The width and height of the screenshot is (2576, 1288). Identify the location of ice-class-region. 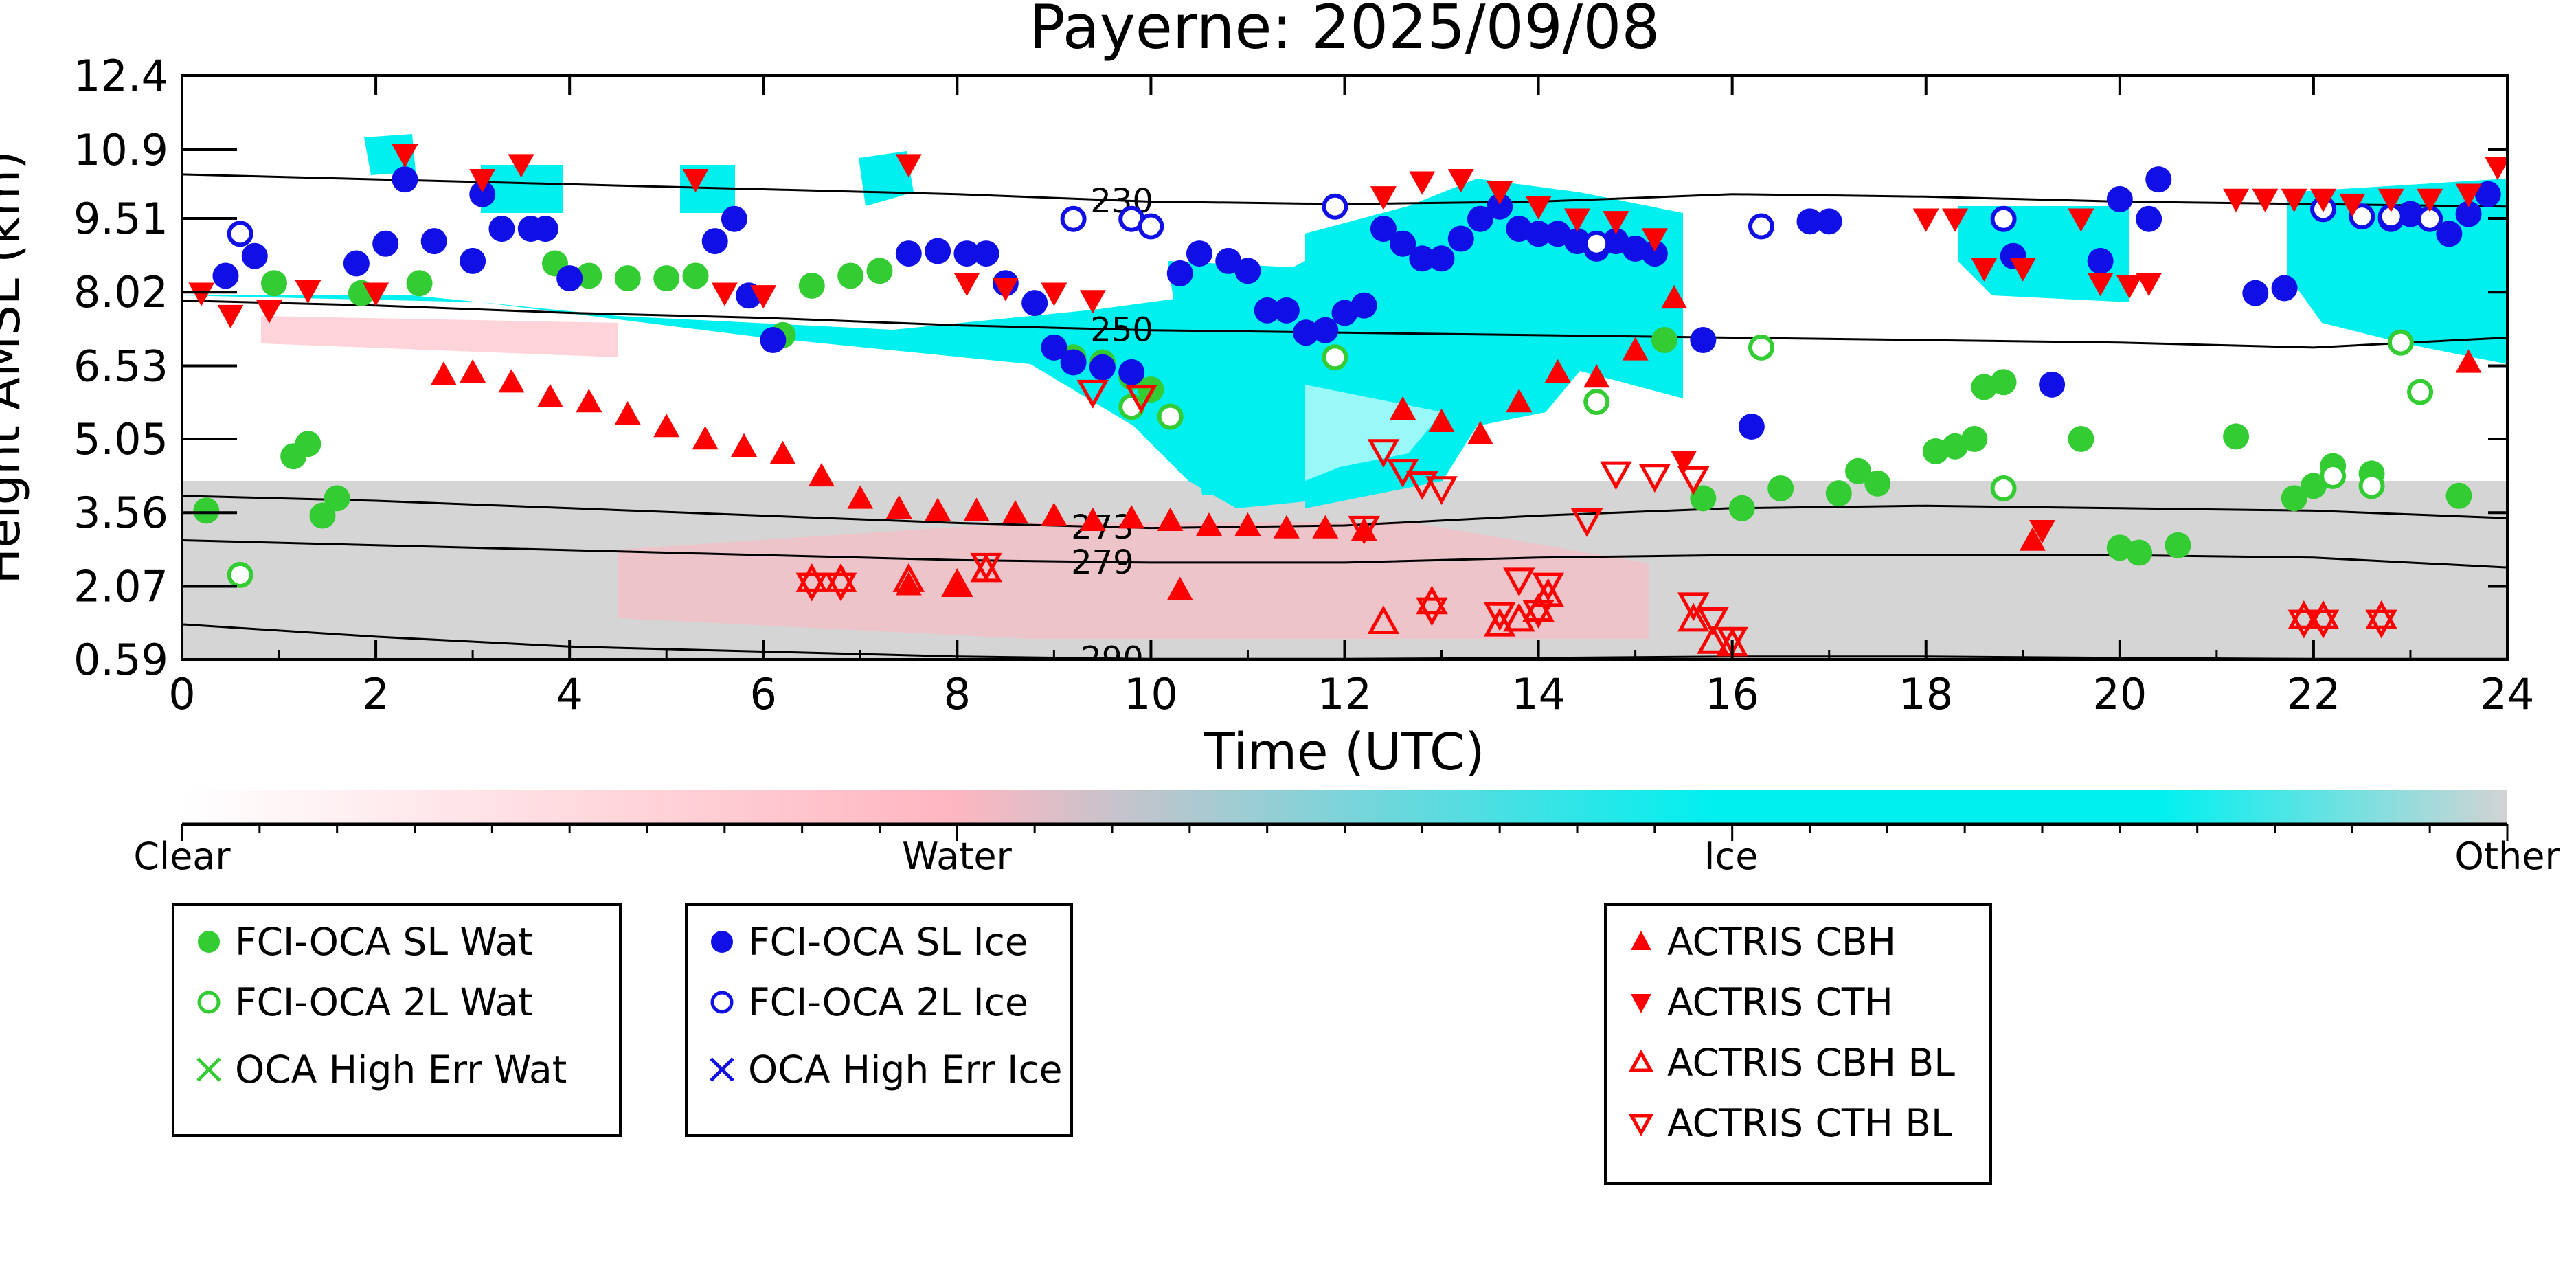
(522, 189).